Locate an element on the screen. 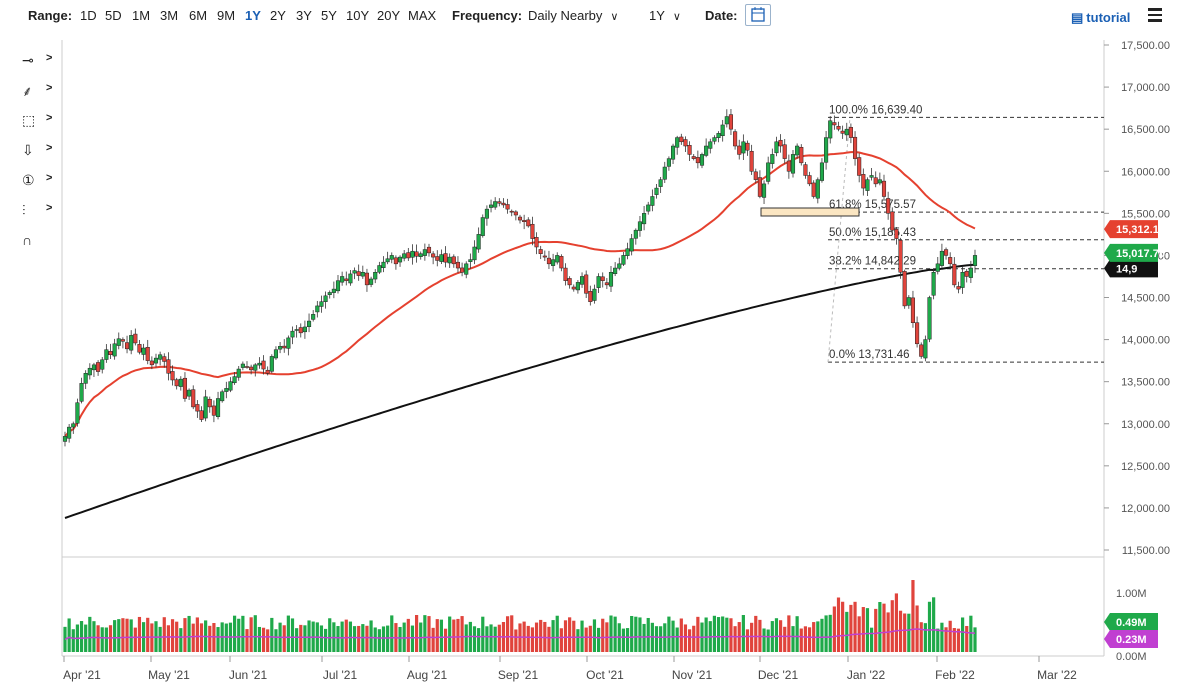  range-max: MAX is located at coordinates (422, 15).